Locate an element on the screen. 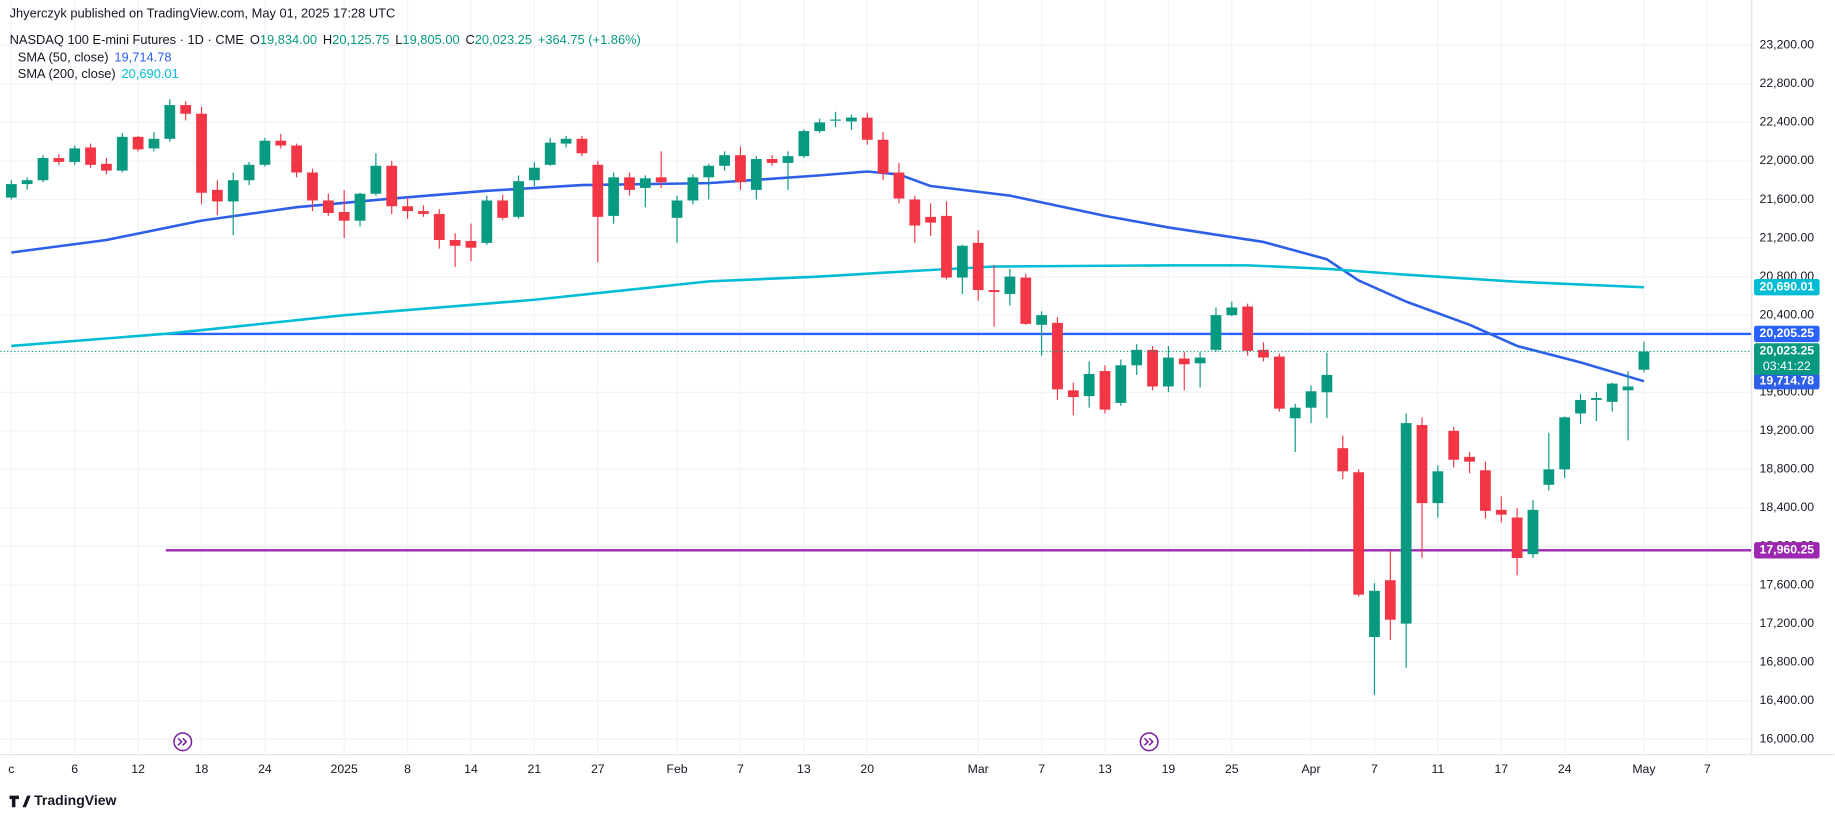  change: +364.75 (+1.86%) is located at coordinates (589, 39).